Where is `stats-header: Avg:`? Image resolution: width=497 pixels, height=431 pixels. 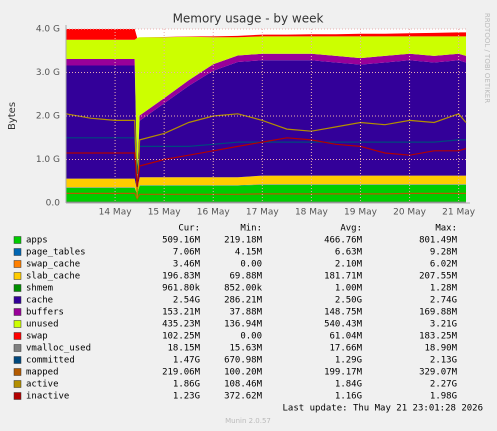
stats-header: Avg: is located at coordinates (351, 229).